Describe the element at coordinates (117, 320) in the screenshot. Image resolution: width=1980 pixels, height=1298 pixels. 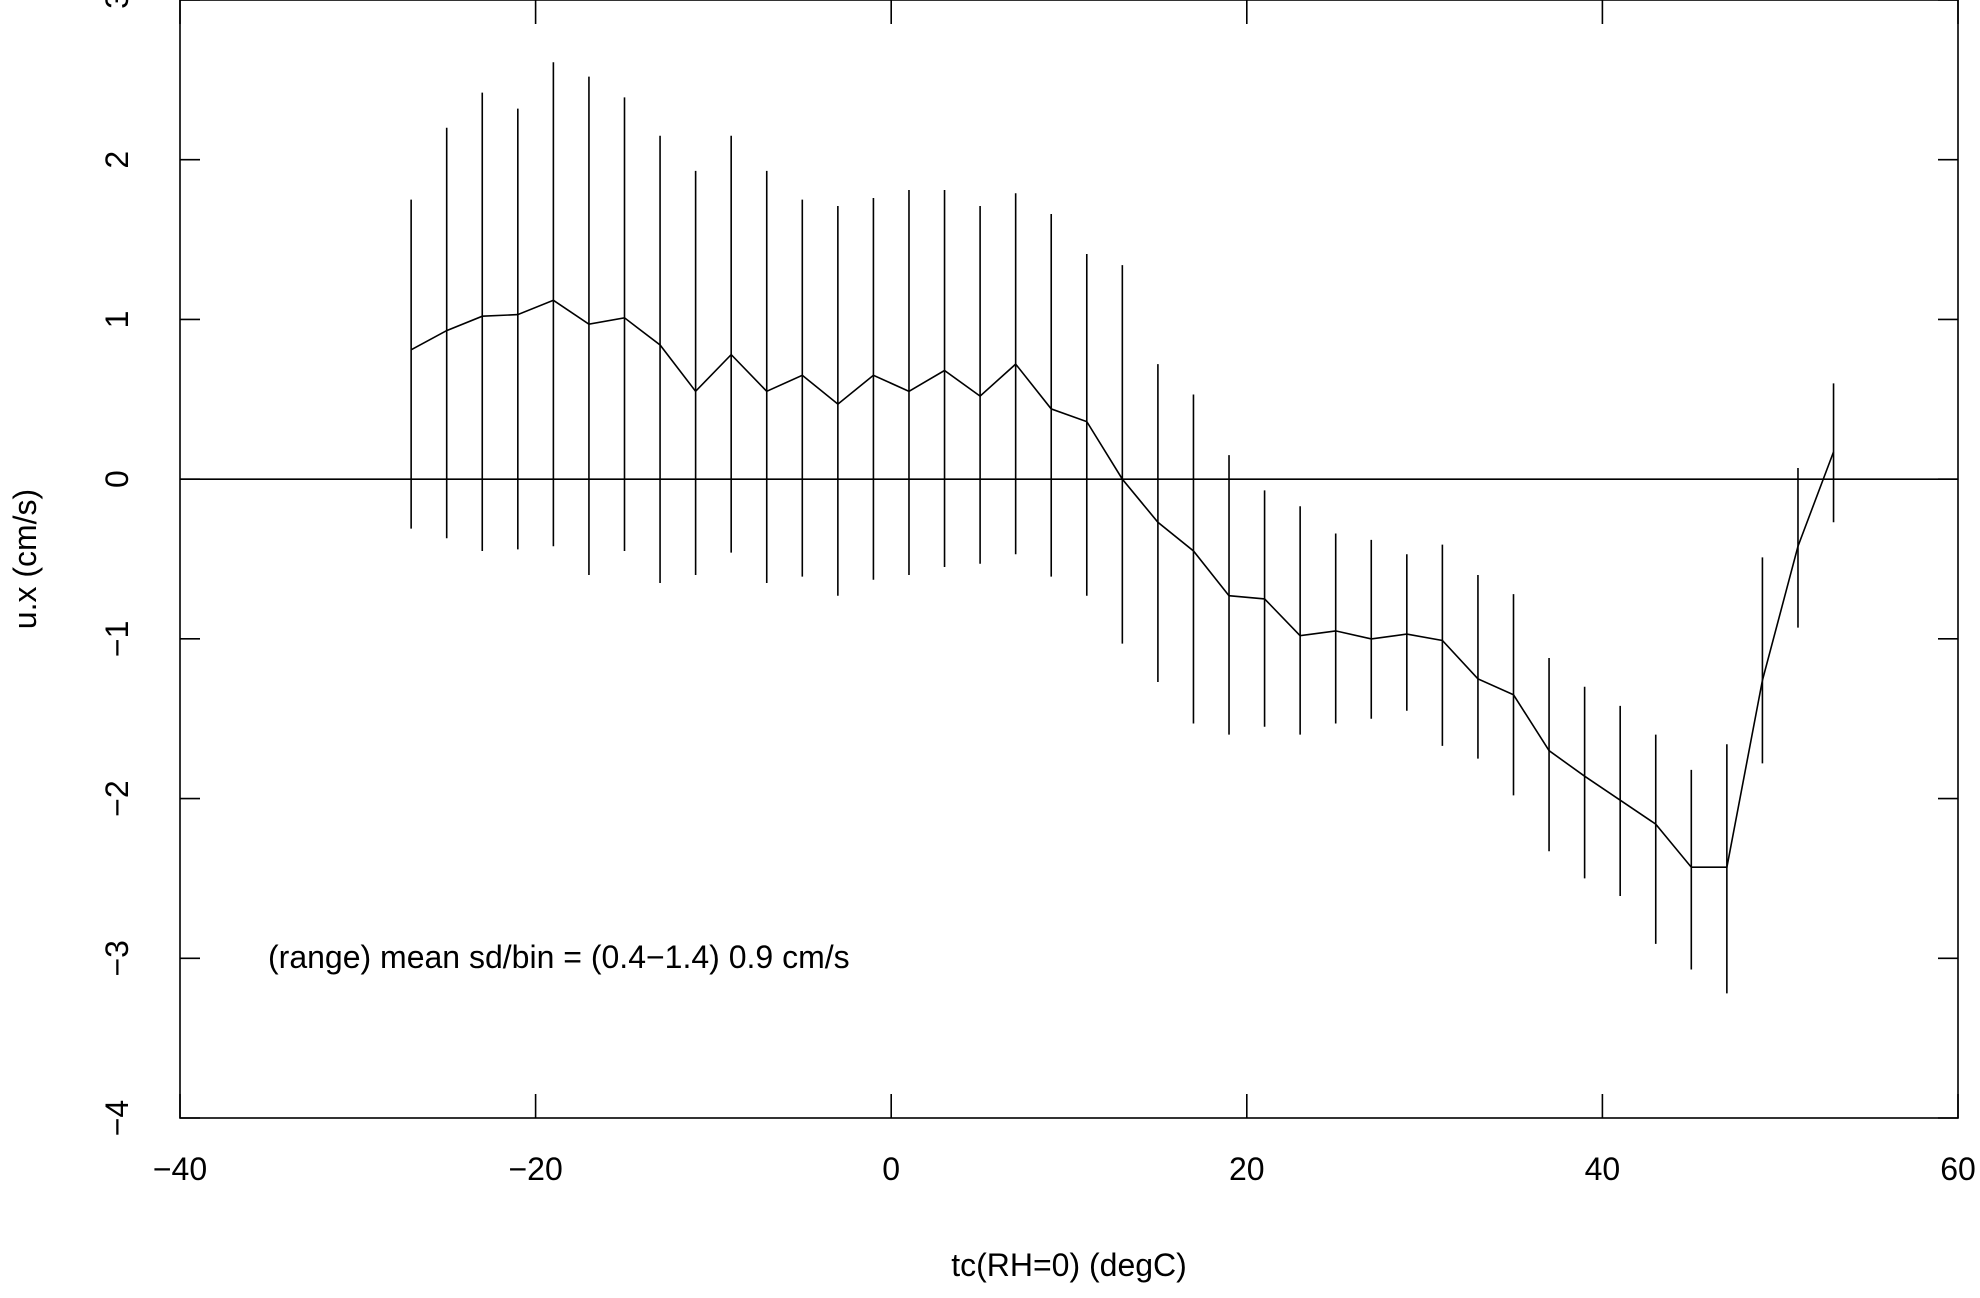
I see `y-tick-label: 1` at that location.